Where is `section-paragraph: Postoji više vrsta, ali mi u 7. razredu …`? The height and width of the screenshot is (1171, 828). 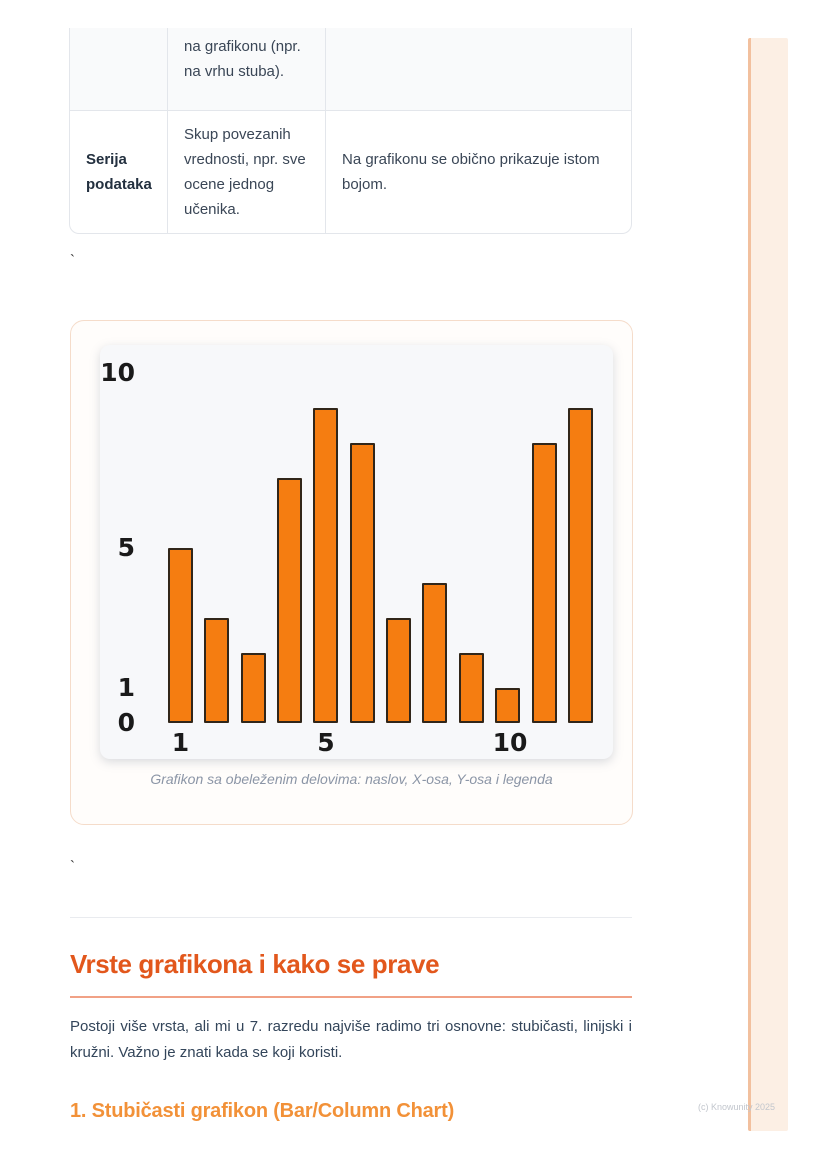
section-paragraph: Postoji više vrsta, ali mi u 7. razredu … is located at coordinates (351, 1040).